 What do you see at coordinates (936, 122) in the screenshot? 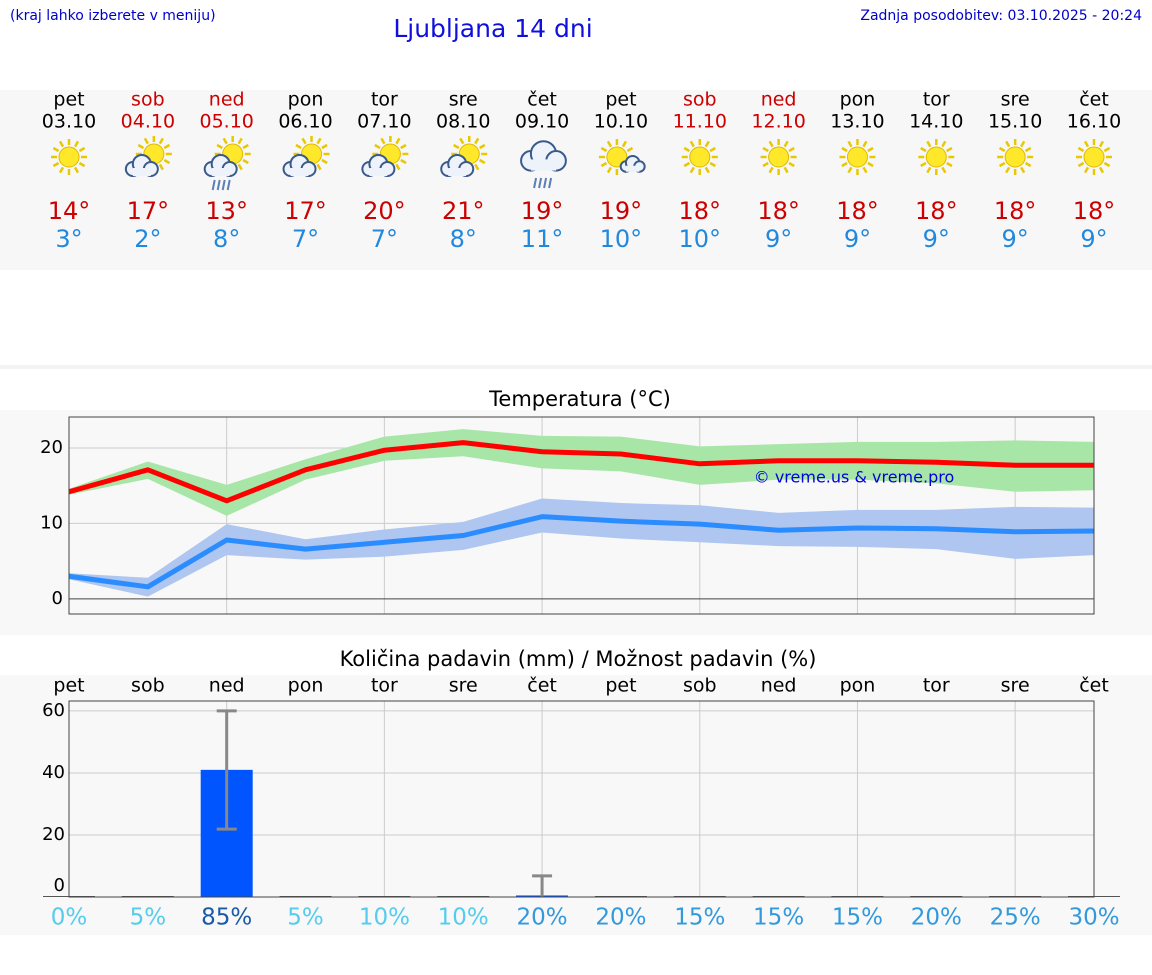
I see `date: 14.10` at bounding box center [936, 122].